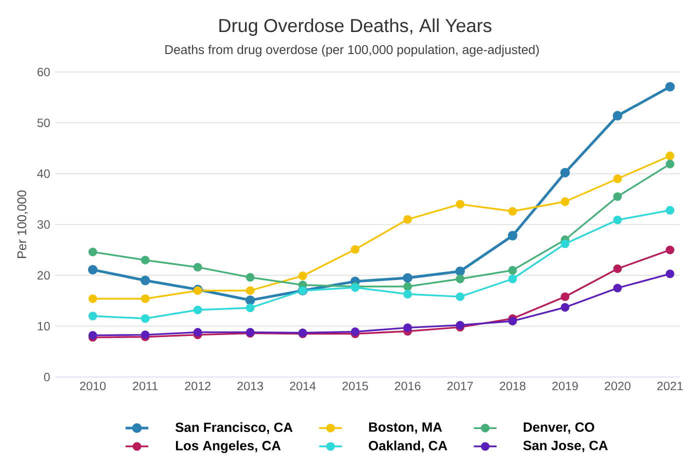  I want to click on y-tick-label: 50, so click(43, 123).